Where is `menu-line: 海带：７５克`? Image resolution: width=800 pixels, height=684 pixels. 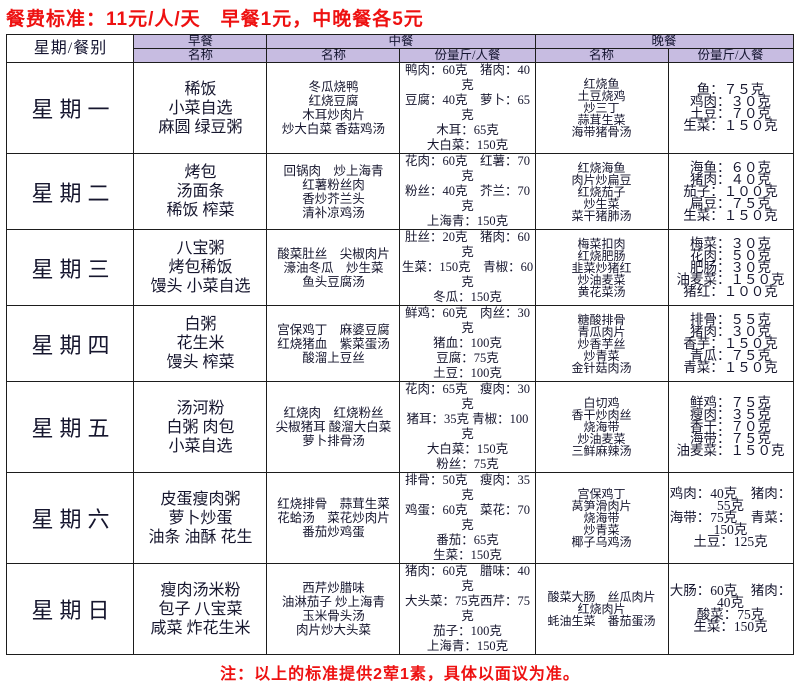
menu-line: 海带：７５克 is located at coordinates (730, 438).